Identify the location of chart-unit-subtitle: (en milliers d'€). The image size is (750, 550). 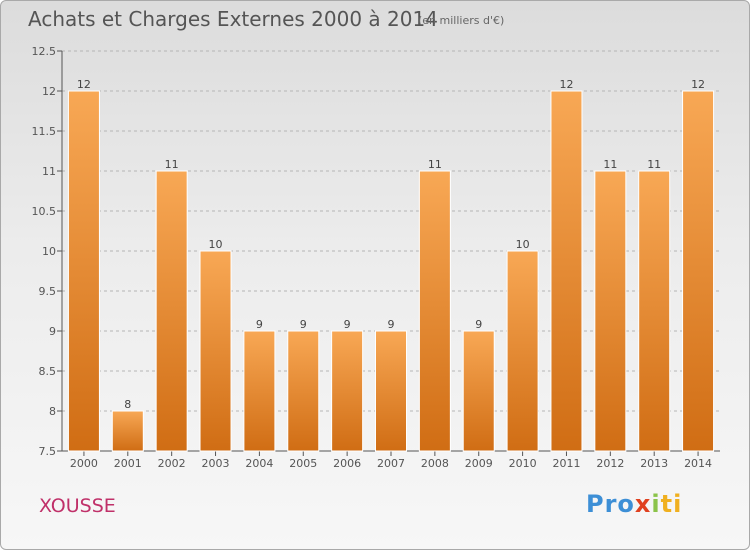
(461, 20).